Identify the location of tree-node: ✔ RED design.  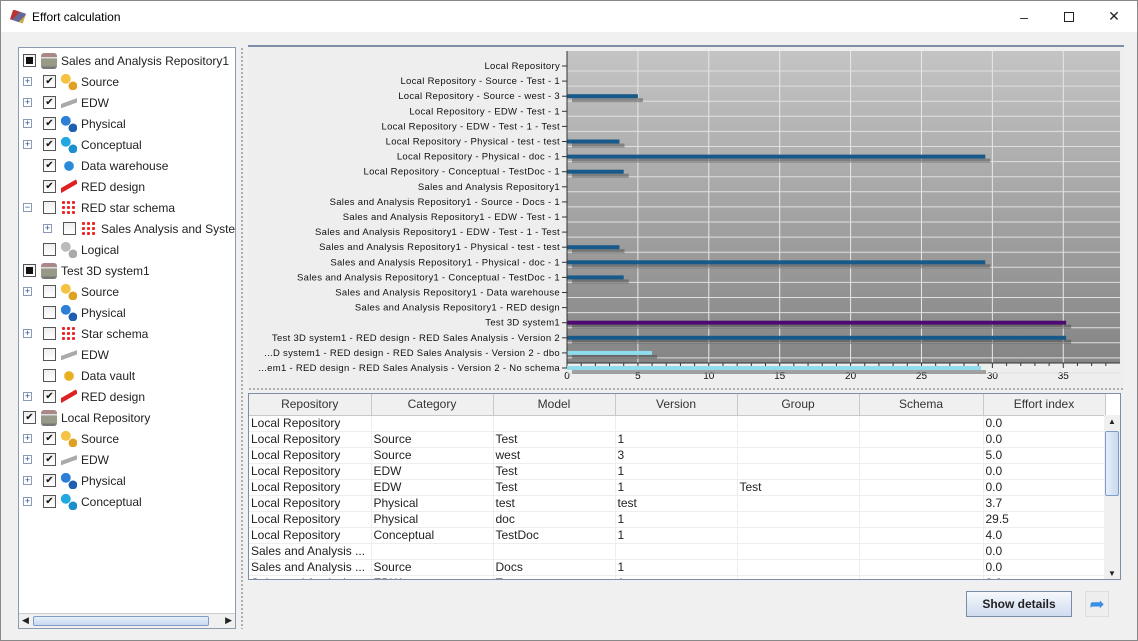
(94, 186).